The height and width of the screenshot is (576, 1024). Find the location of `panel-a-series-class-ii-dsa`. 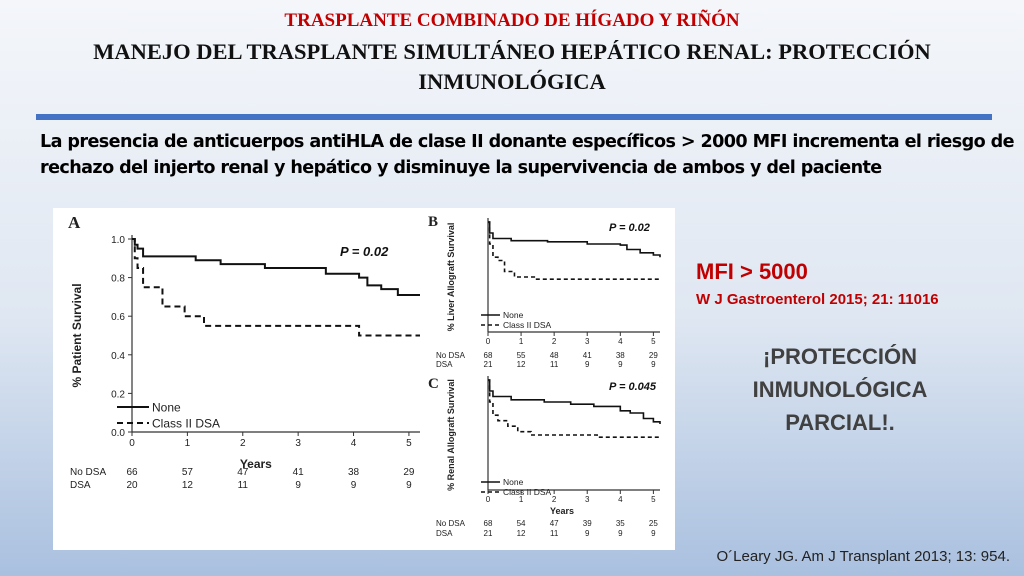

panel-a-series-class-ii-dsa is located at coordinates (276, 287).